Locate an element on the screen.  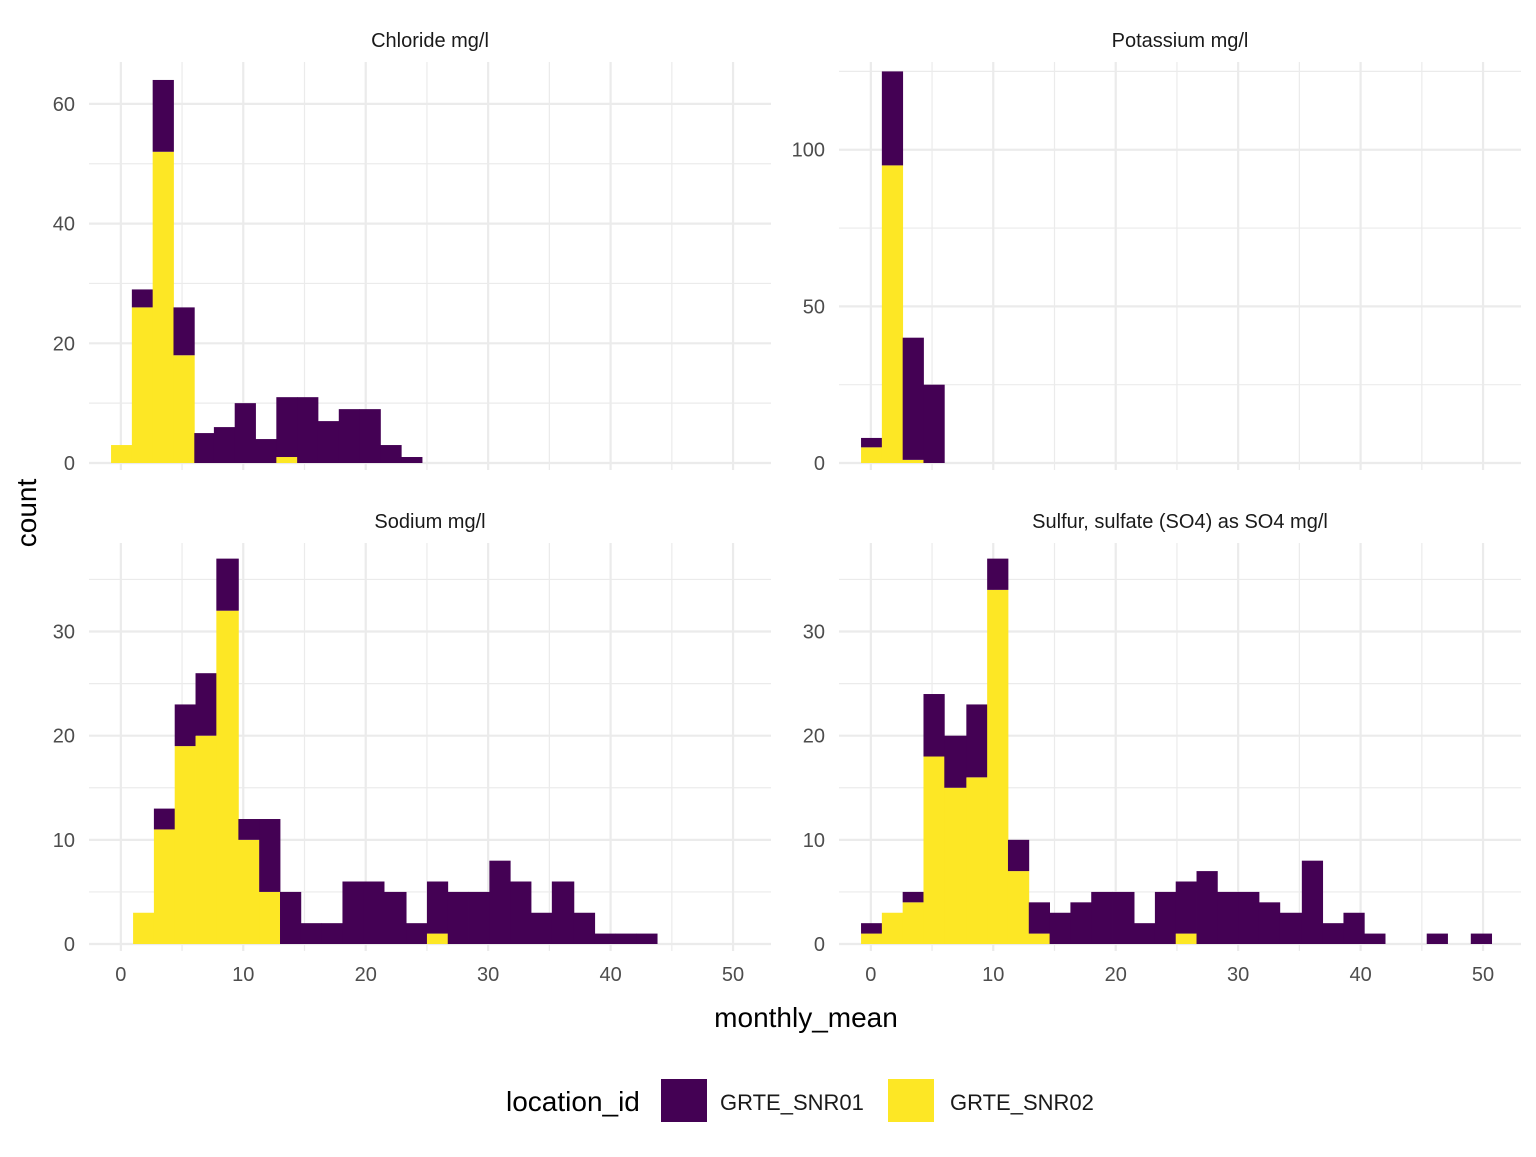
legend: location_id GRTE_SNR01 GRTE_SNR02 is located at coordinates (800, 1100).